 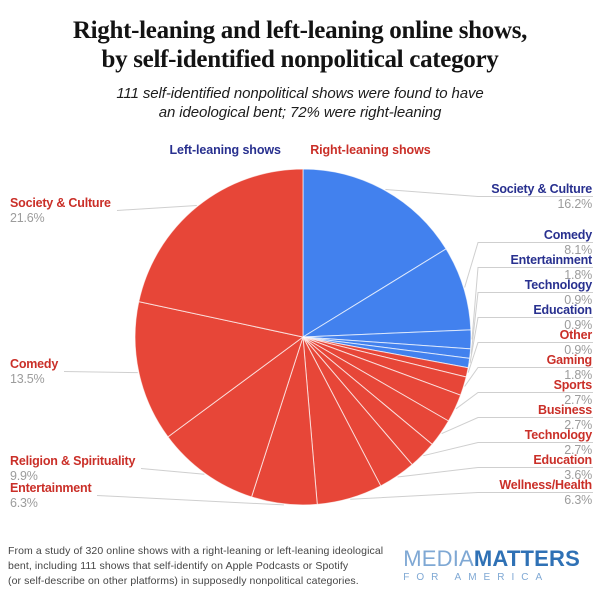 What do you see at coordinates (370, 150) in the screenshot?
I see `legend-right-leaning: Right-leaning shows` at bounding box center [370, 150].